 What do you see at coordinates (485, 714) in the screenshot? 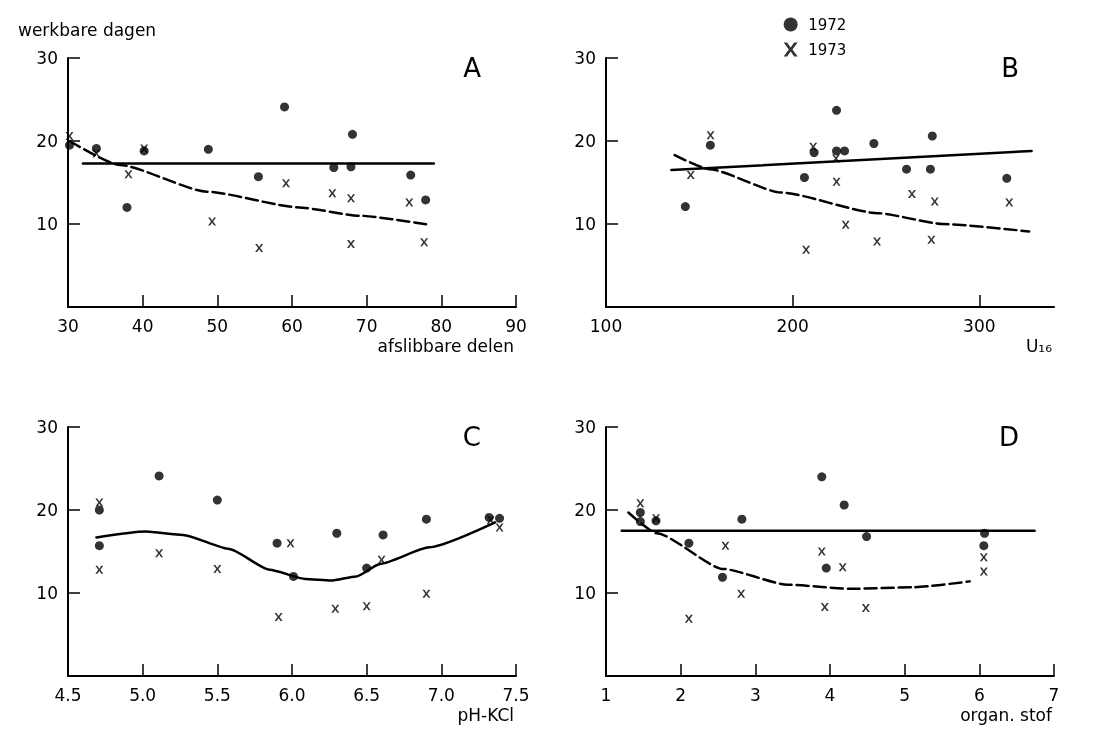
I see `x-axis-title: pH-KCl` at bounding box center [485, 714].